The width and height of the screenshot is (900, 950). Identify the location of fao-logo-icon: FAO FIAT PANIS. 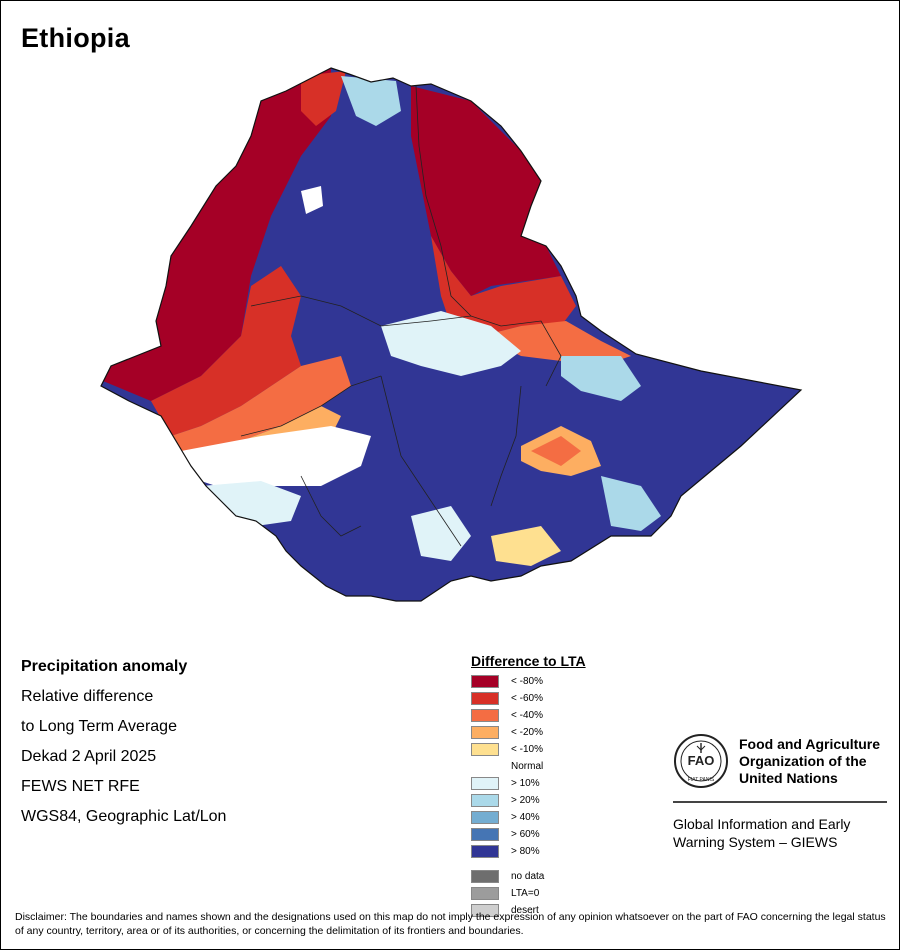
(701, 761).